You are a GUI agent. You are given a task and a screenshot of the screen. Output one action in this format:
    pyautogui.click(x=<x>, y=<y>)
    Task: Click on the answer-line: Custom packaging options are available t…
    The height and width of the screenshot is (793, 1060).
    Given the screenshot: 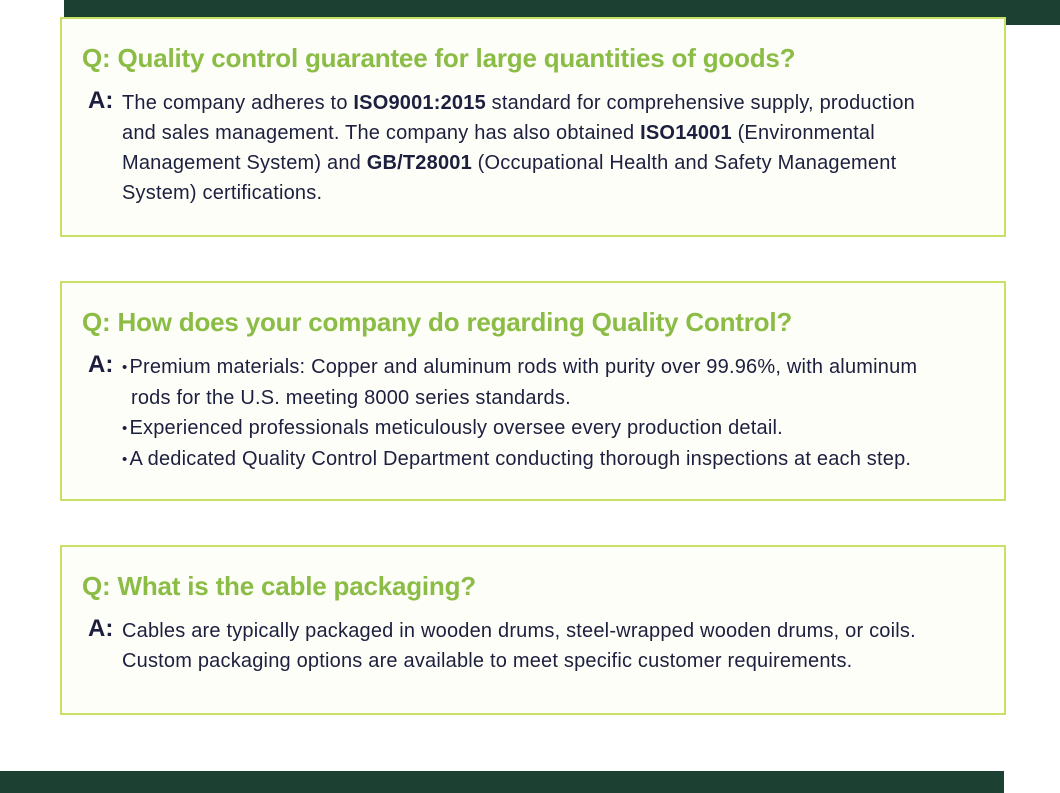 What is the action you would take?
    pyautogui.click(x=487, y=661)
    